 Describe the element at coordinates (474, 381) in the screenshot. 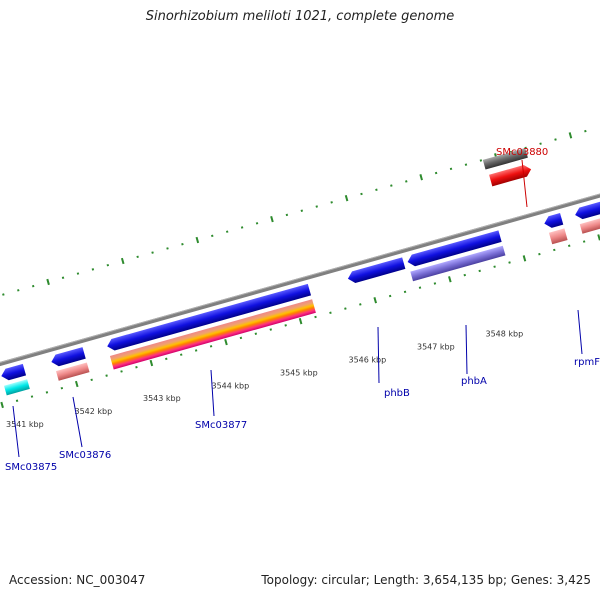

I see `gene-label-phba: phbA` at that location.